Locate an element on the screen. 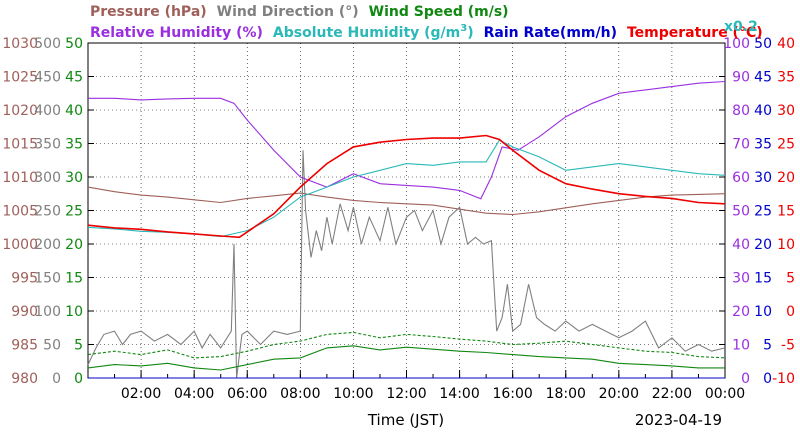 Image resolution: width=800 pixels, height=434 pixels. legend-item: Wind Direction (°) is located at coordinates (288, 12).